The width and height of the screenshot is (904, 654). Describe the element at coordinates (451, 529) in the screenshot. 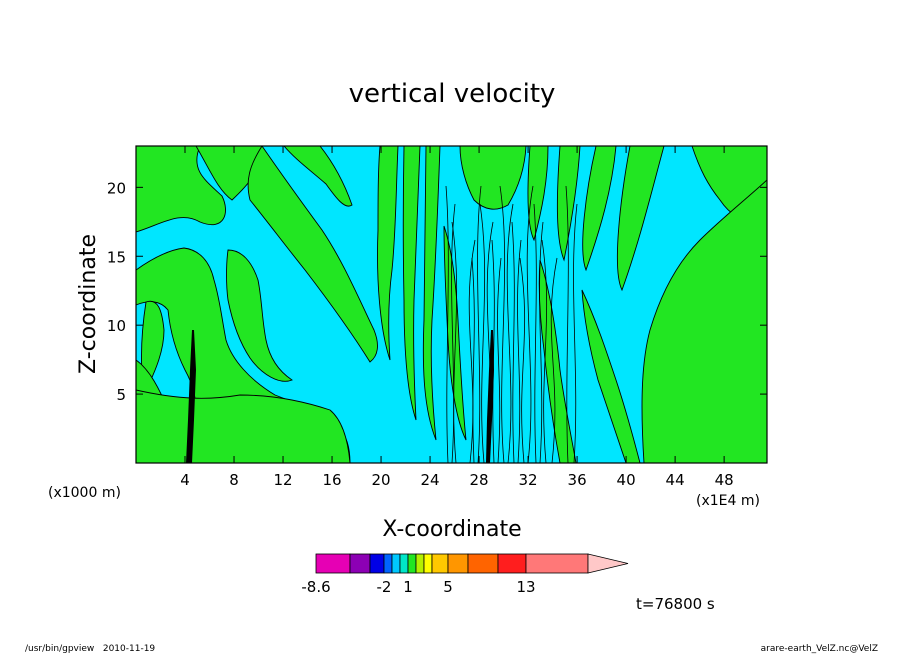

I see `x-axis-label: X-coordinate` at that location.